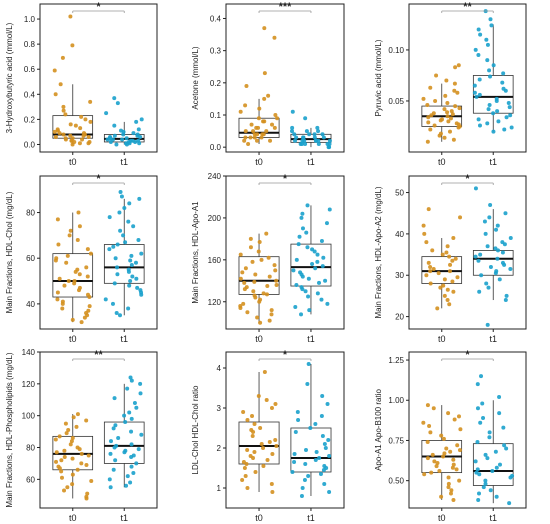 The image size is (550, 524). Describe the element at coordinates (73, 80) in the screenshot. I see `box-t0` at that location.